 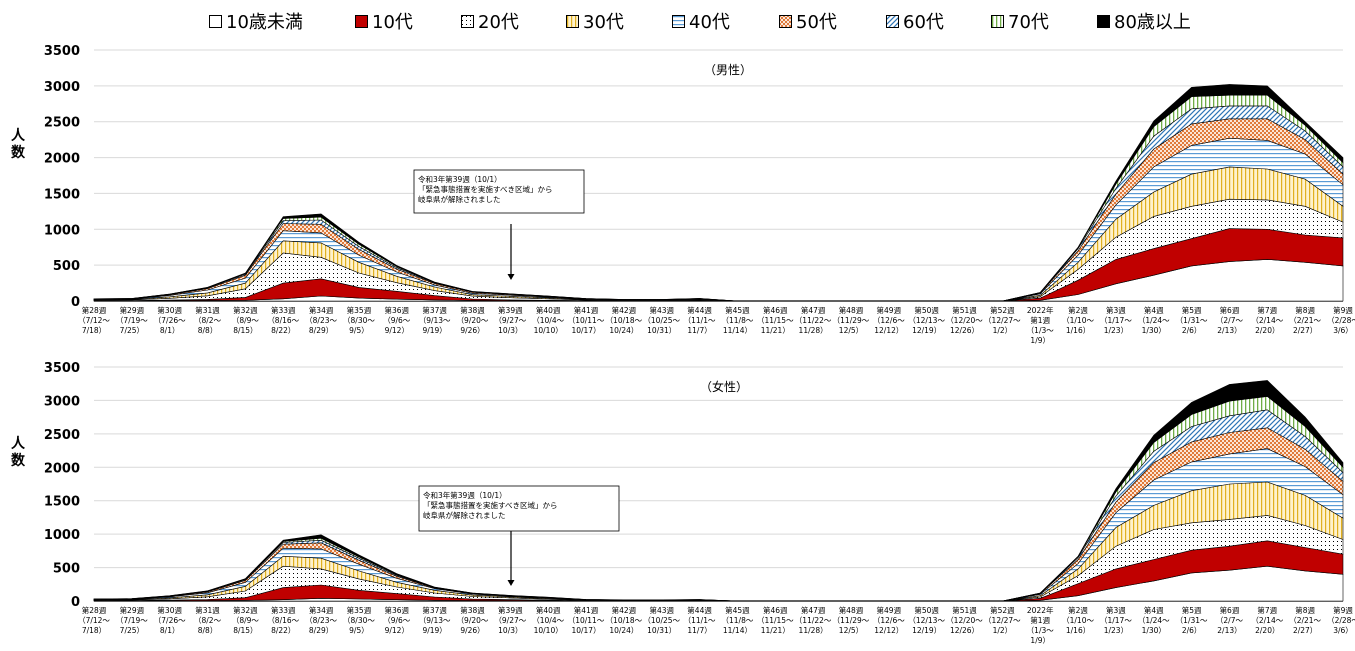 I want to click on x-tick-label: 第29週, so click(x=132, y=610).